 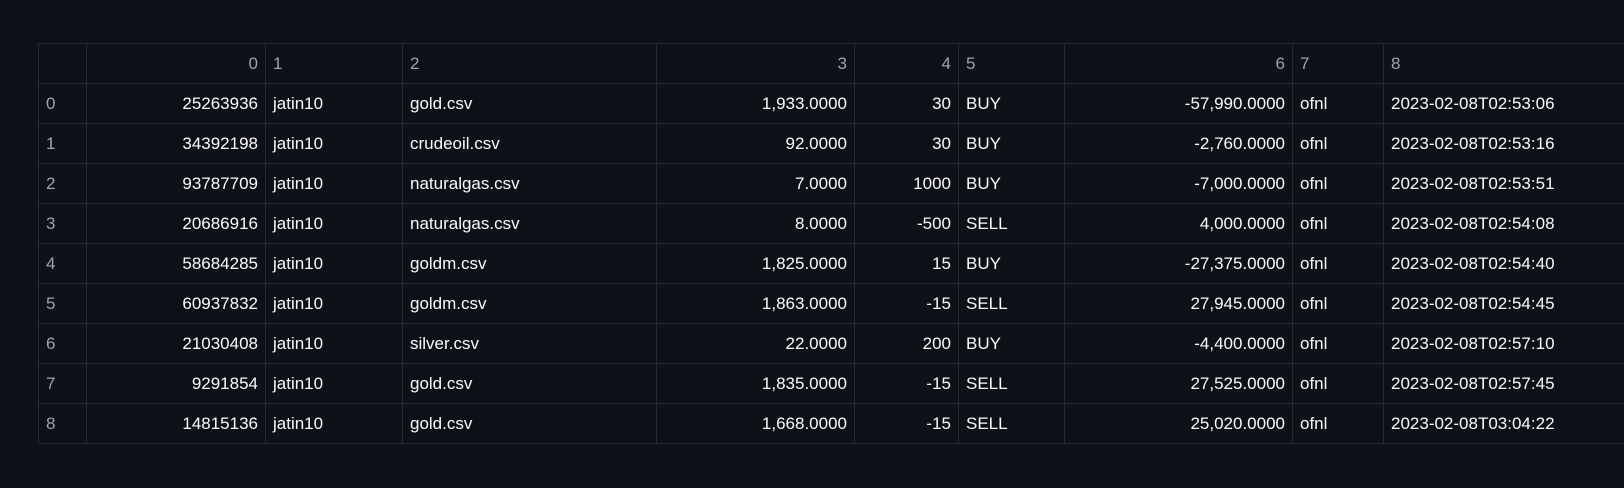 What do you see at coordinates (1178, 103) in the screenshot?
I see `table-cell-col-6: -57,990.0000` at bounding box center [1178, 103].